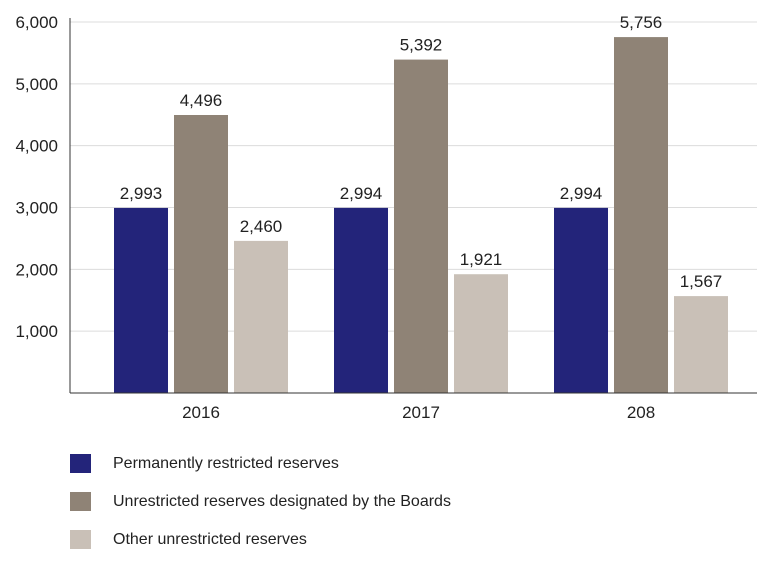 The width and height of the screenshot is (757, 568). What do you see at coordinates (36, 177) in the screenshot?
I see `y-axis-tick-labels: 1,000 2,000 3,000 4,000 5,000 6,000` at bounding box center [36, 177].